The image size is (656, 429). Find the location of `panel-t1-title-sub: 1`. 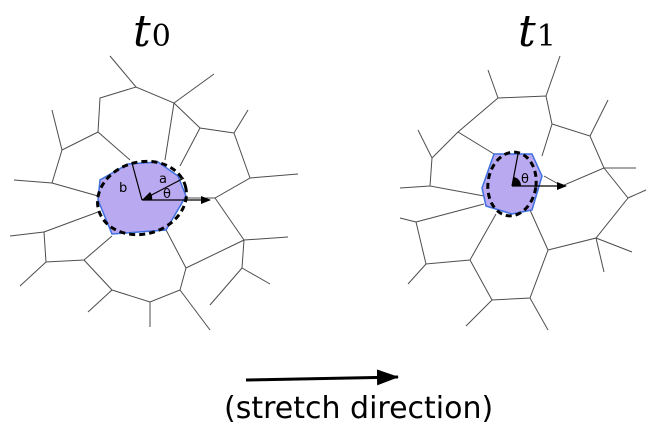

panel-t1-title-sub: 1 is located at coordinates (546, 36).